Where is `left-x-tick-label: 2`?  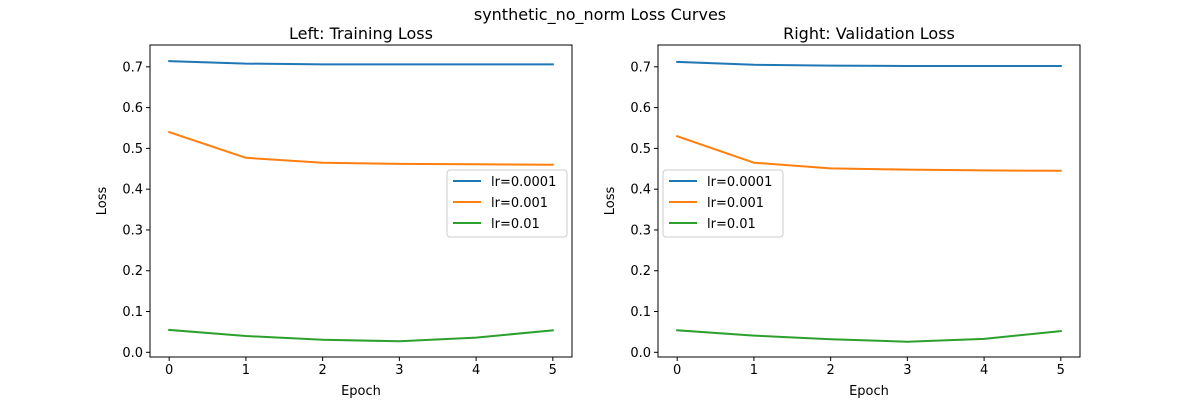 left-x-tick-label: 2 is located at coordinates (322, 370).